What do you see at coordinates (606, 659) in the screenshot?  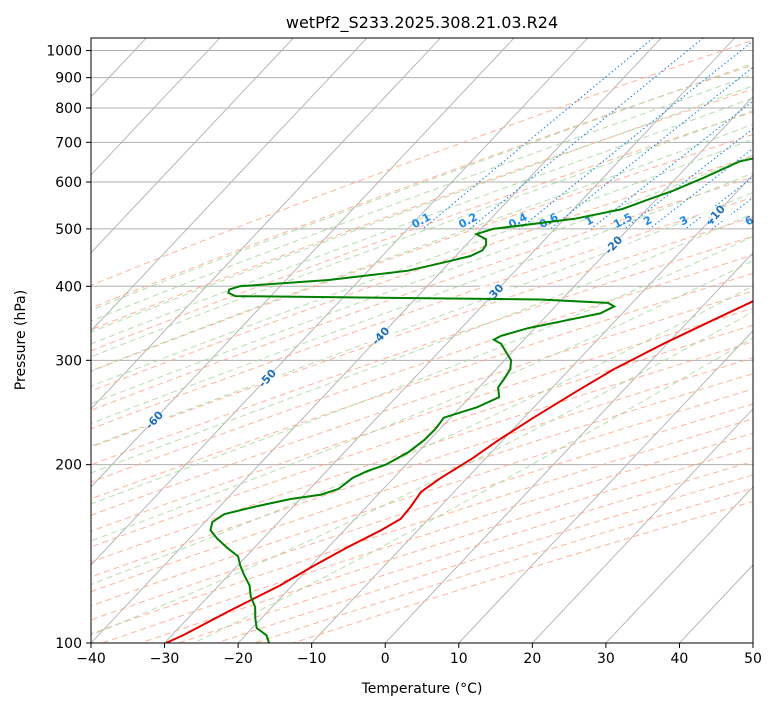 I see `x-tick-label: 30` at bounding box center [606, 659].